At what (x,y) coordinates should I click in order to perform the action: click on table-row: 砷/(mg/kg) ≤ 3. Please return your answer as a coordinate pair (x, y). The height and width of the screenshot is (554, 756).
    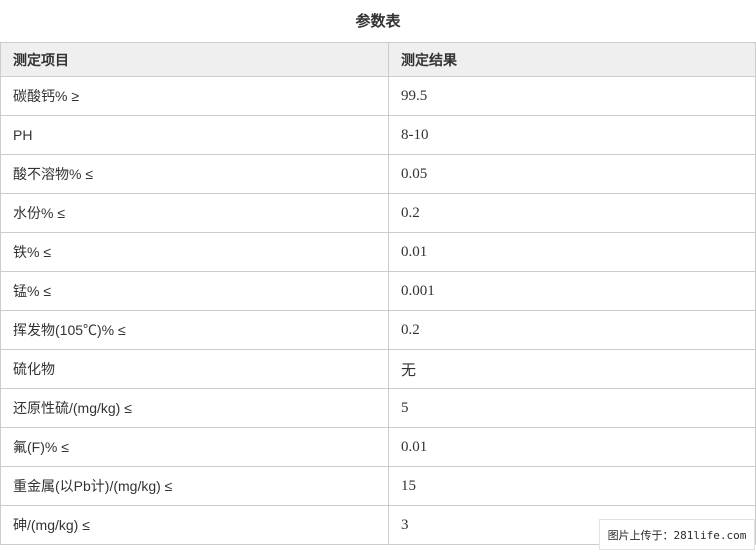
    Looking at the image, I should click on (378, 525).